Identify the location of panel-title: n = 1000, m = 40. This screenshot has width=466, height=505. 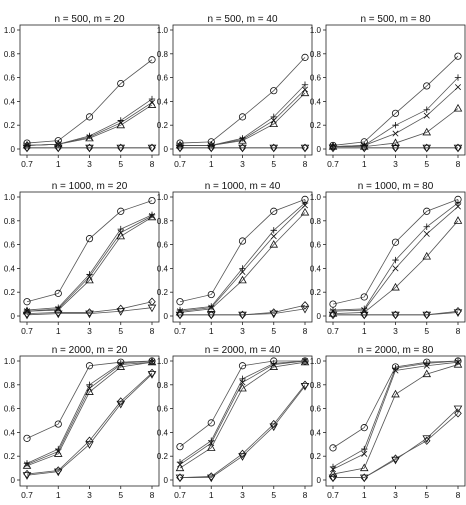
(243, 186).